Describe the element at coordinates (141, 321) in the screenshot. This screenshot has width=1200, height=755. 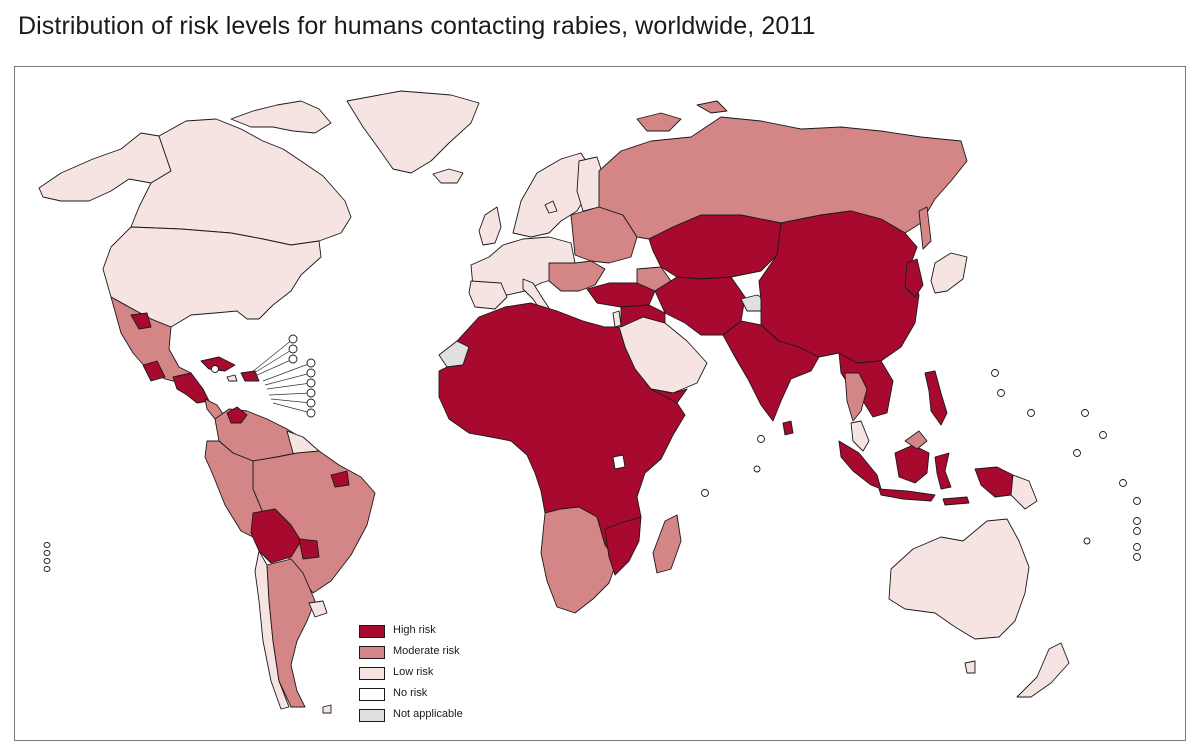
I see `region-mexico-high-north` at that location.